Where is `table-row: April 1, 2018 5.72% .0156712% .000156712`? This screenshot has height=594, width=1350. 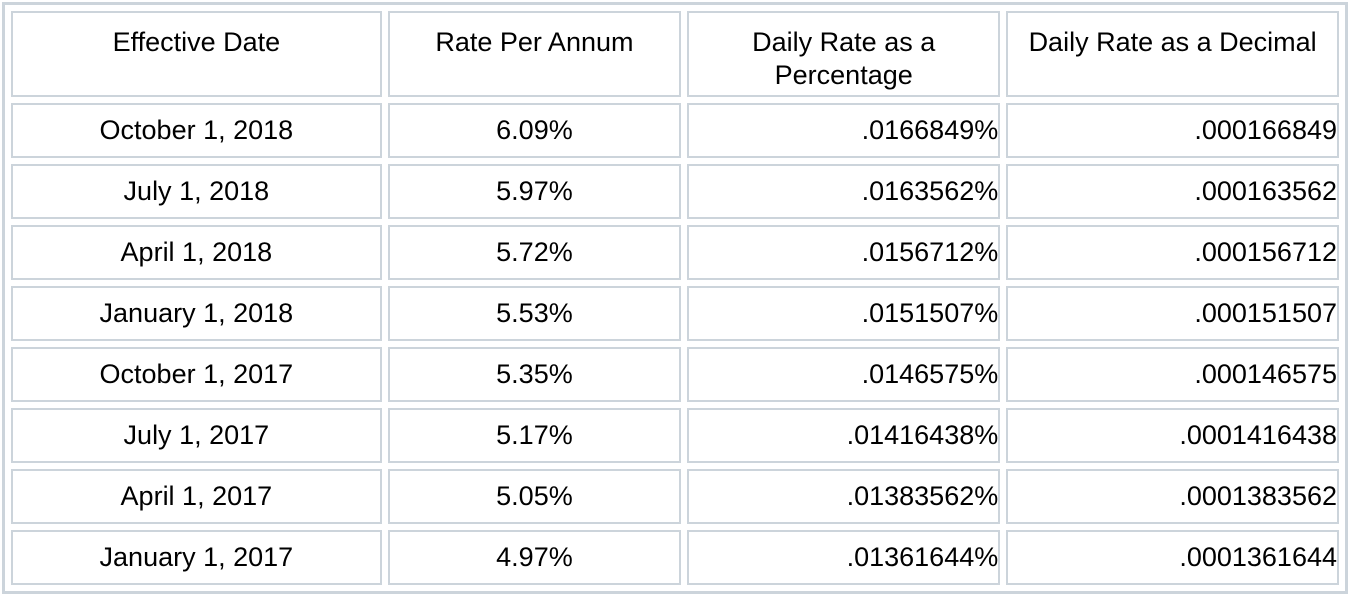 table-row: April 1, 2018 5.72% .0156712% .000156712 is located at coordinates (675, 252).